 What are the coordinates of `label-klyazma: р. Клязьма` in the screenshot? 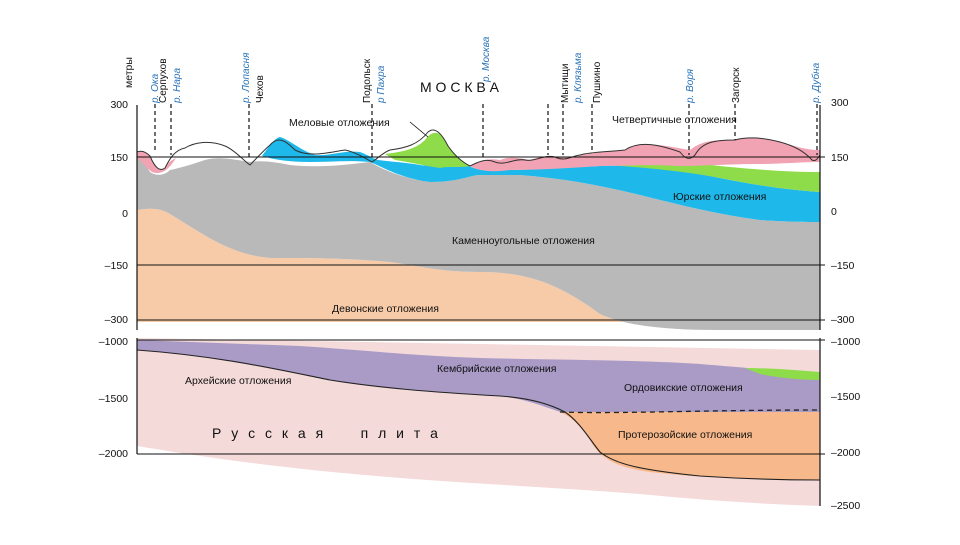 It's located at (578, 78).